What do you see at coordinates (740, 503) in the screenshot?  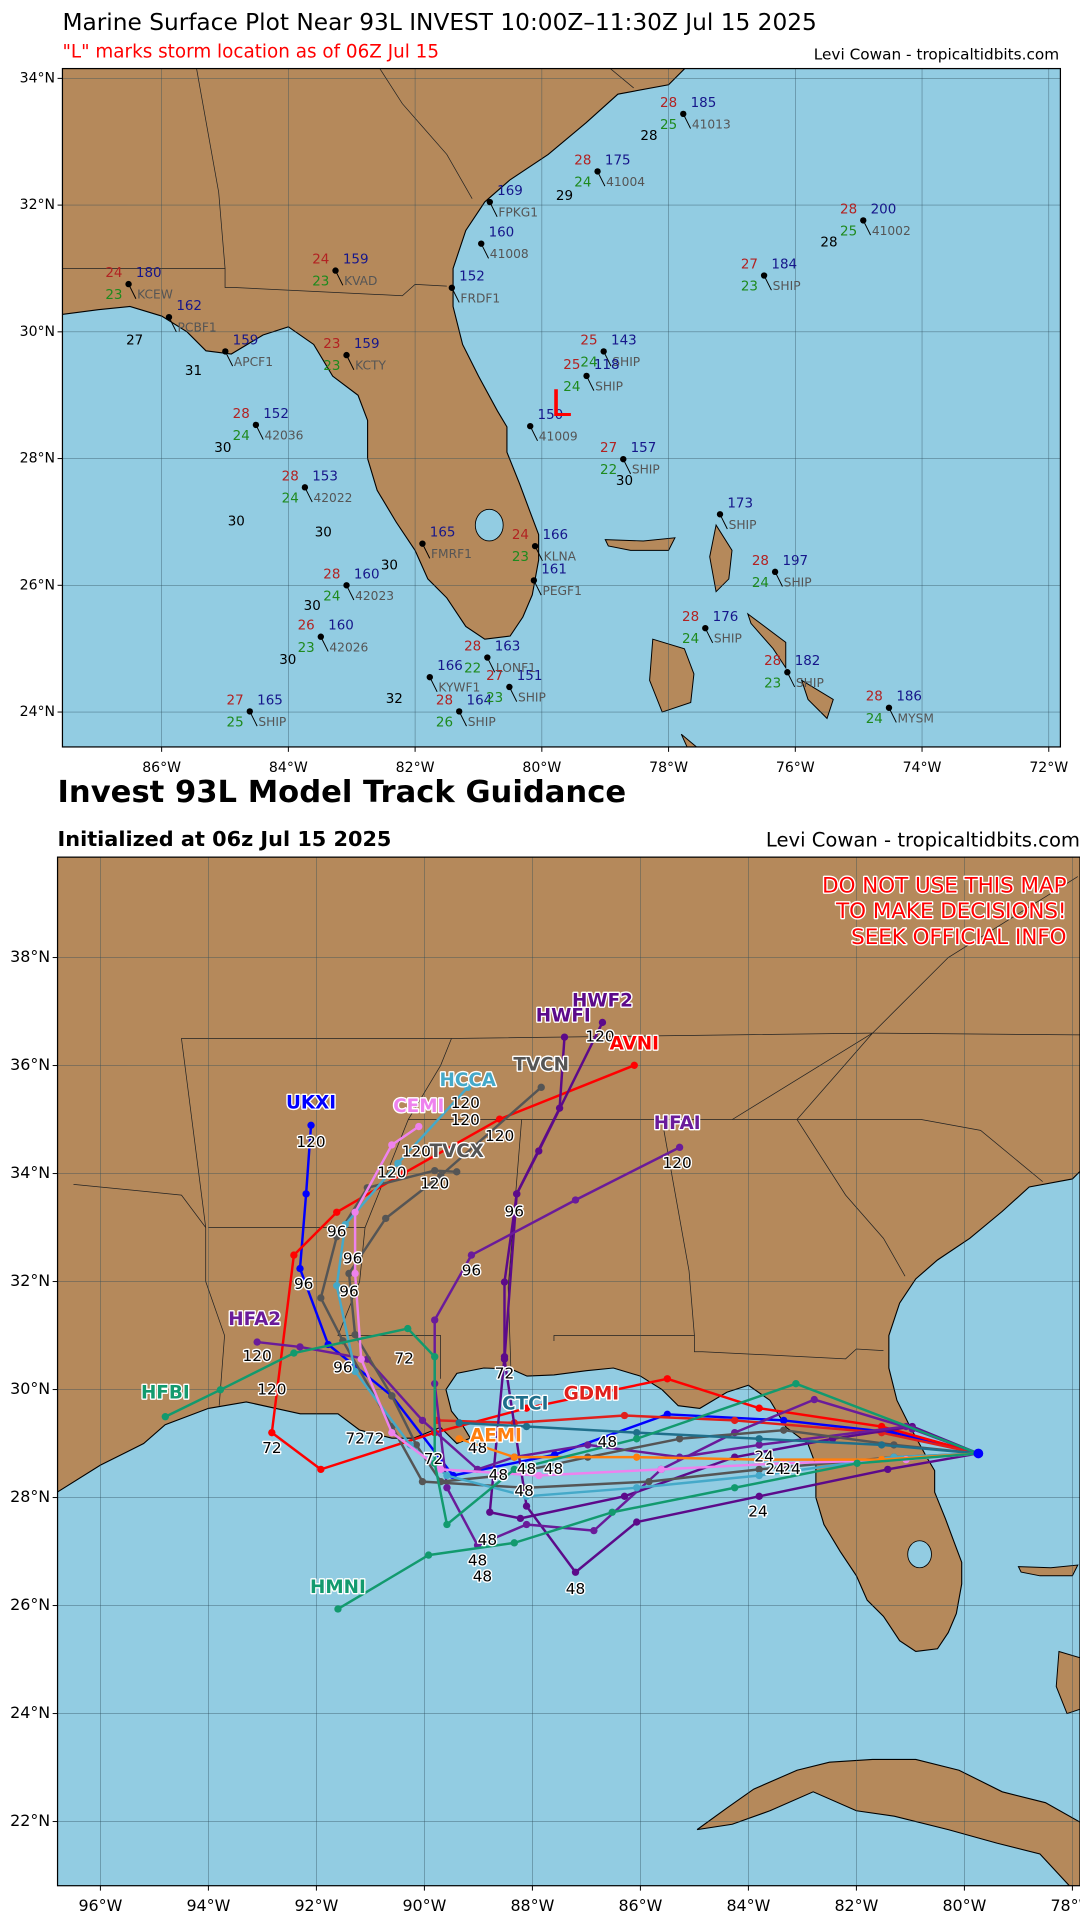 I see `station-pressure: 173` at bounding box center [740, 503].